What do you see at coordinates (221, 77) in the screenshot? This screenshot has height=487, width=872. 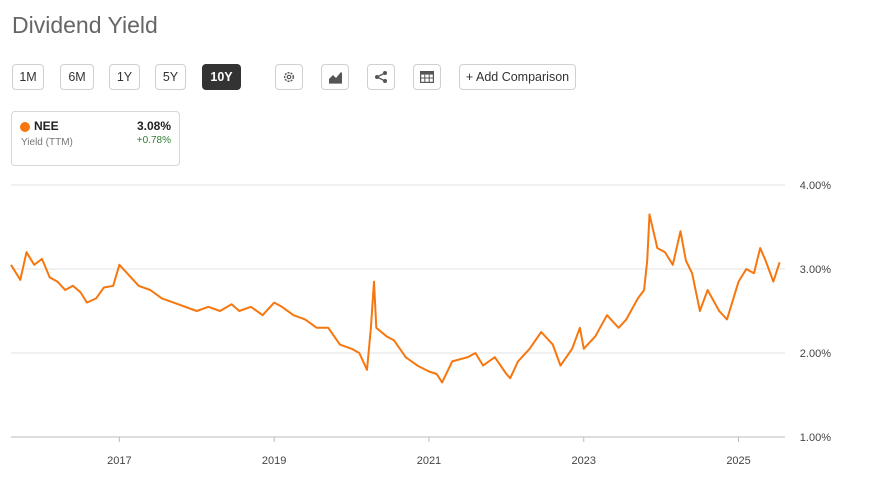 I see `range-button-10y: 10Y` at bounding box center [221, 77].